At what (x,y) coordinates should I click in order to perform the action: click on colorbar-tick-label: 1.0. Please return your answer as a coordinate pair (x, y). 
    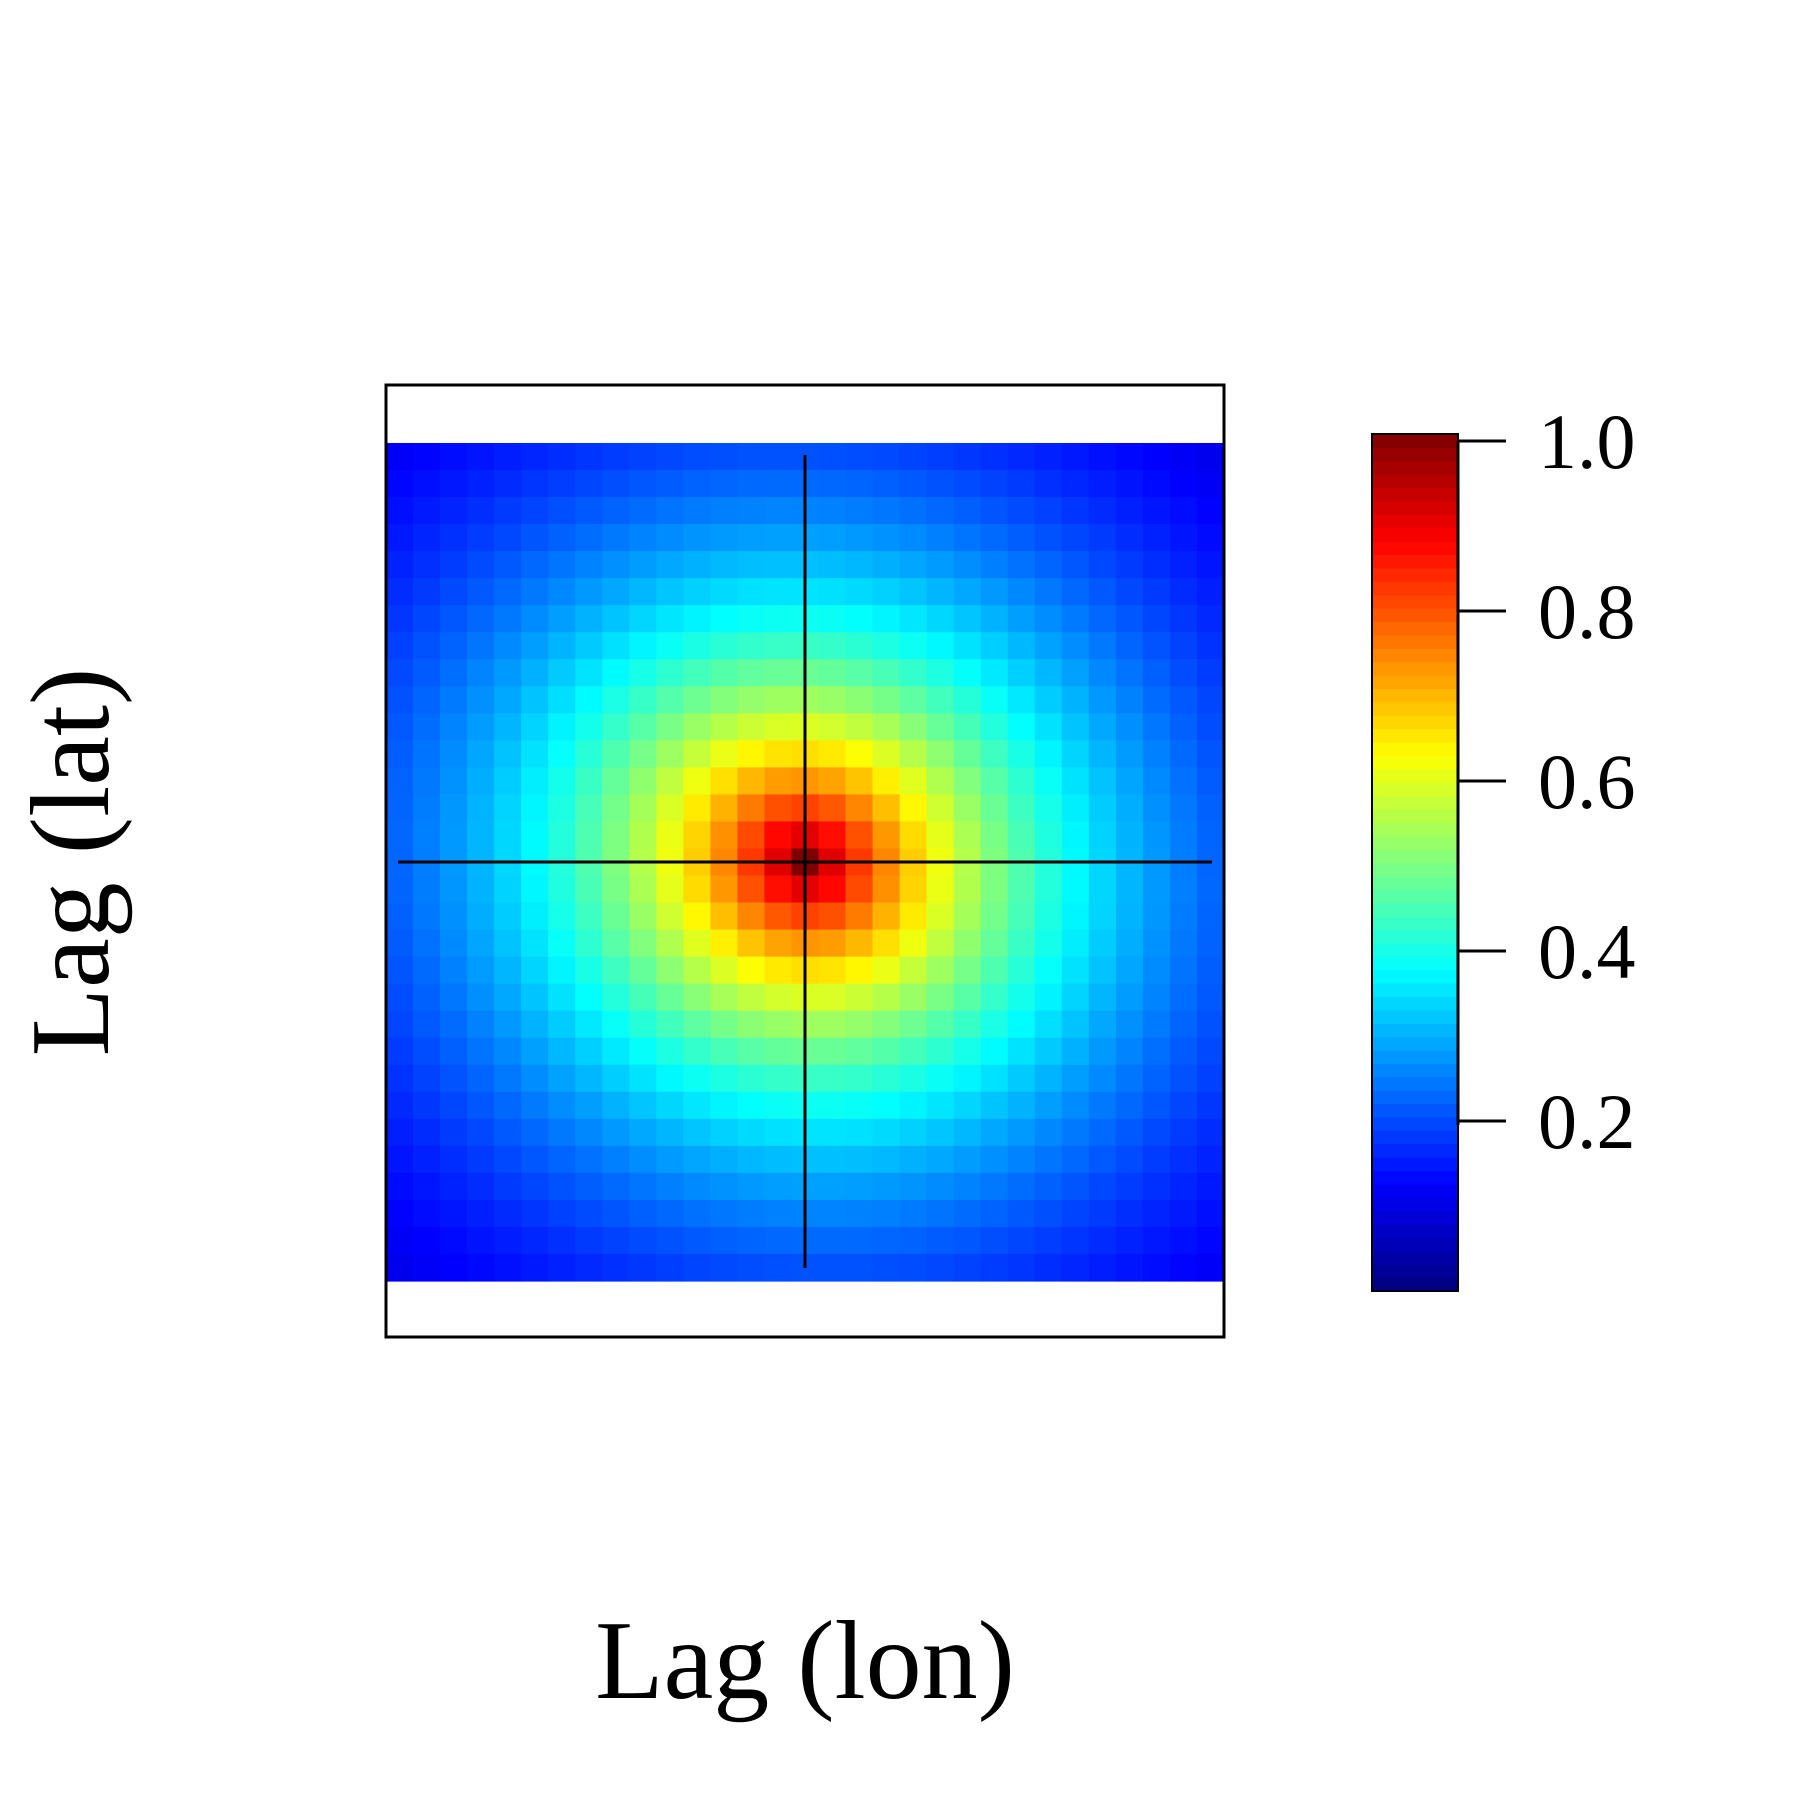
    Looking at the image, I should click on (1587, 441).